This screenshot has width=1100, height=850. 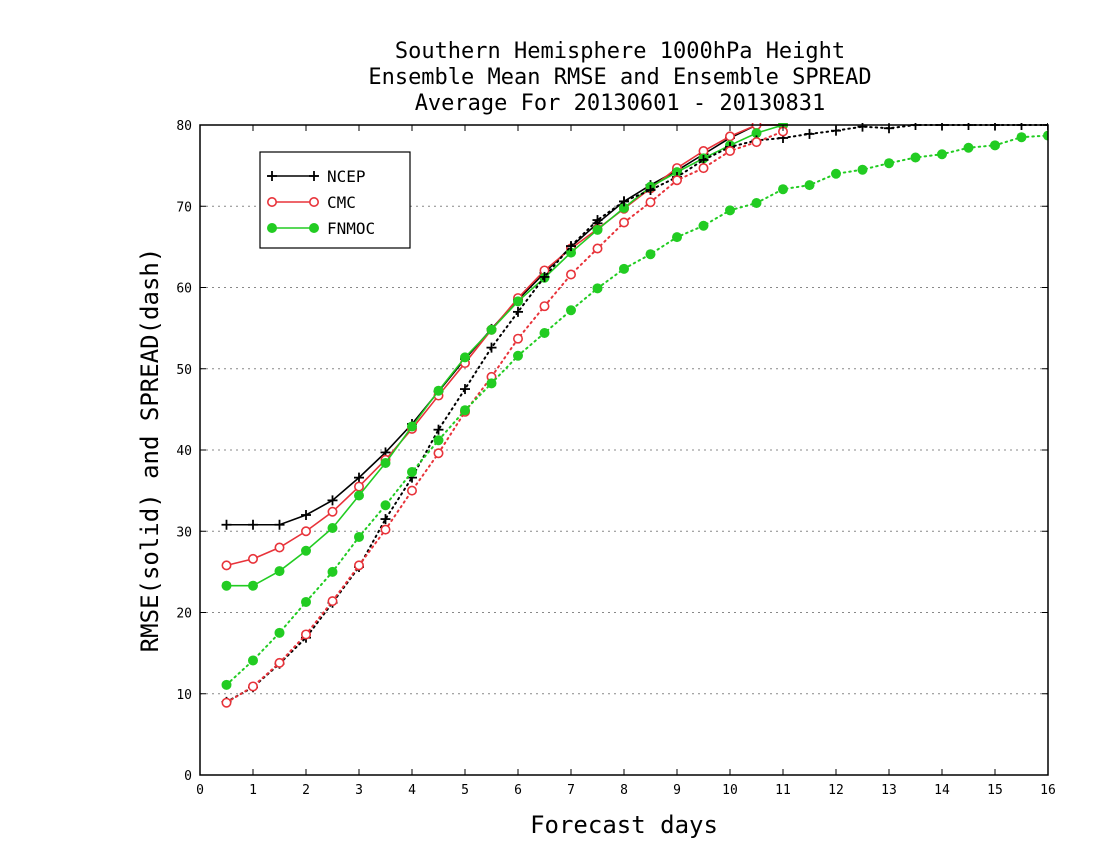 I want to click on y-tick-label: 80, so click(x=184, y=126).